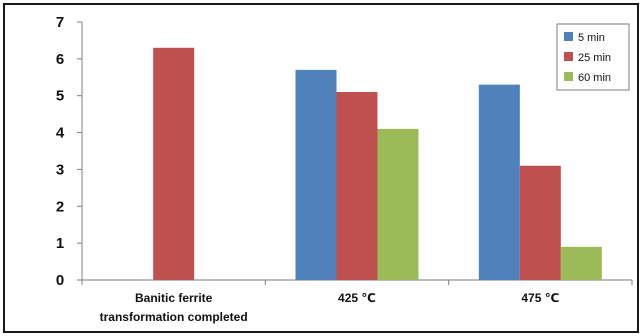 This screenshot has height=336, width=642. Describe the element at coordinates (60, 59) in the screenshot. I see `y-tick-label: 6` at that location.